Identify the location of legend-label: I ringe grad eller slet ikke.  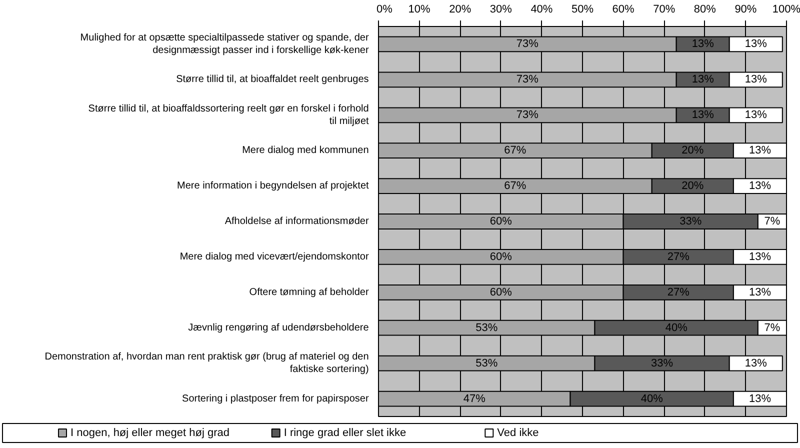
(345, 433).